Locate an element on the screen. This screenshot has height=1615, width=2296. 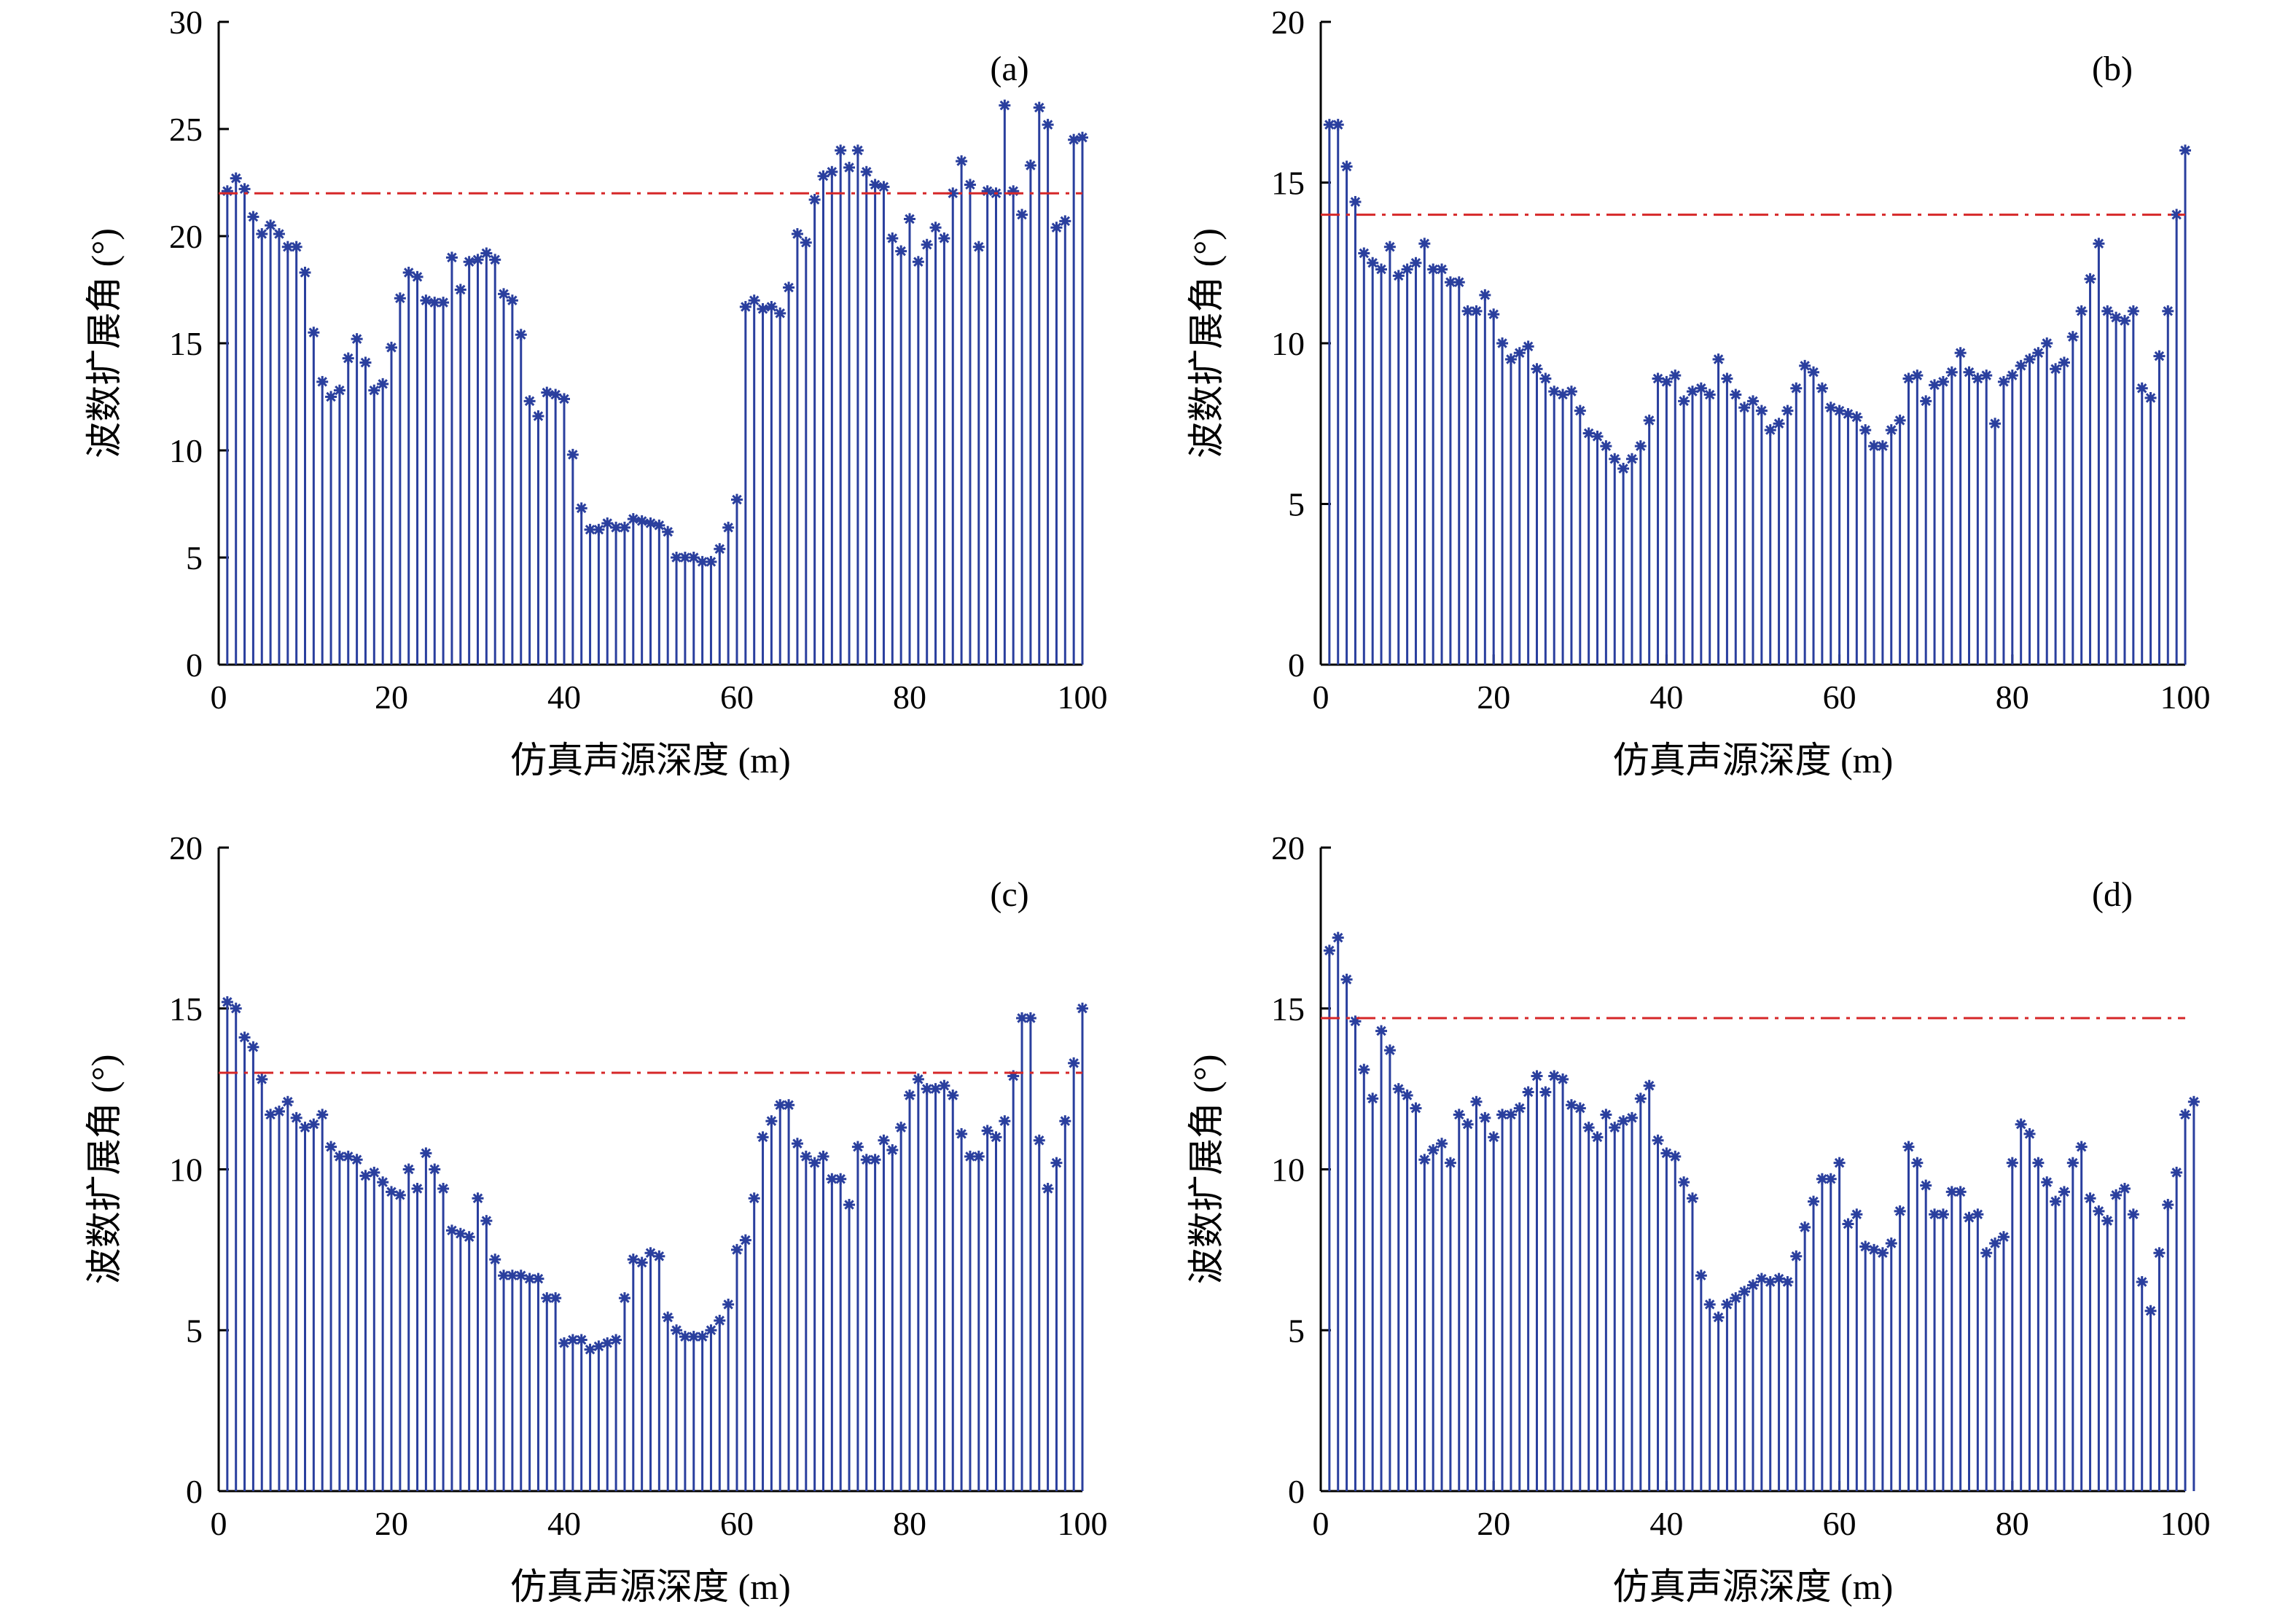
x-tick-label: 80 is located at coordinates (2013, 1523).